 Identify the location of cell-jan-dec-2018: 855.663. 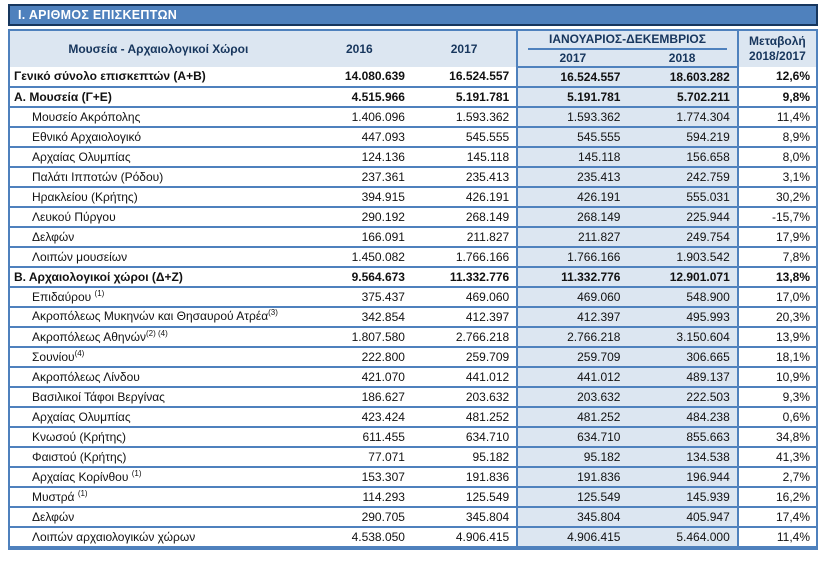
(682, 437).